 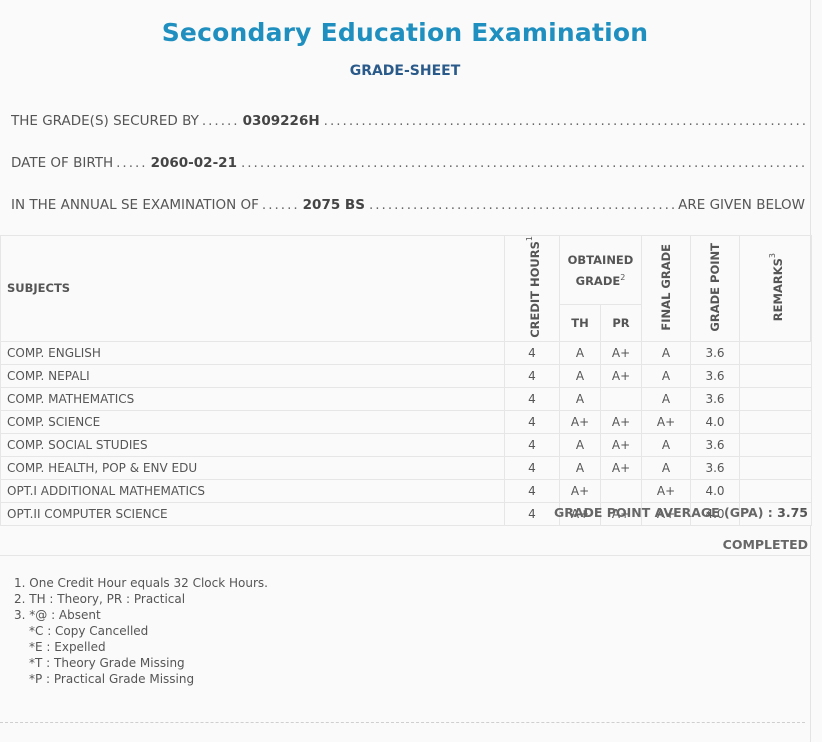 I want to click on table-row: COMP. HEALTH, POP & ENV EDU 4 A A+ A 3.6, so click(x=406, y=467).